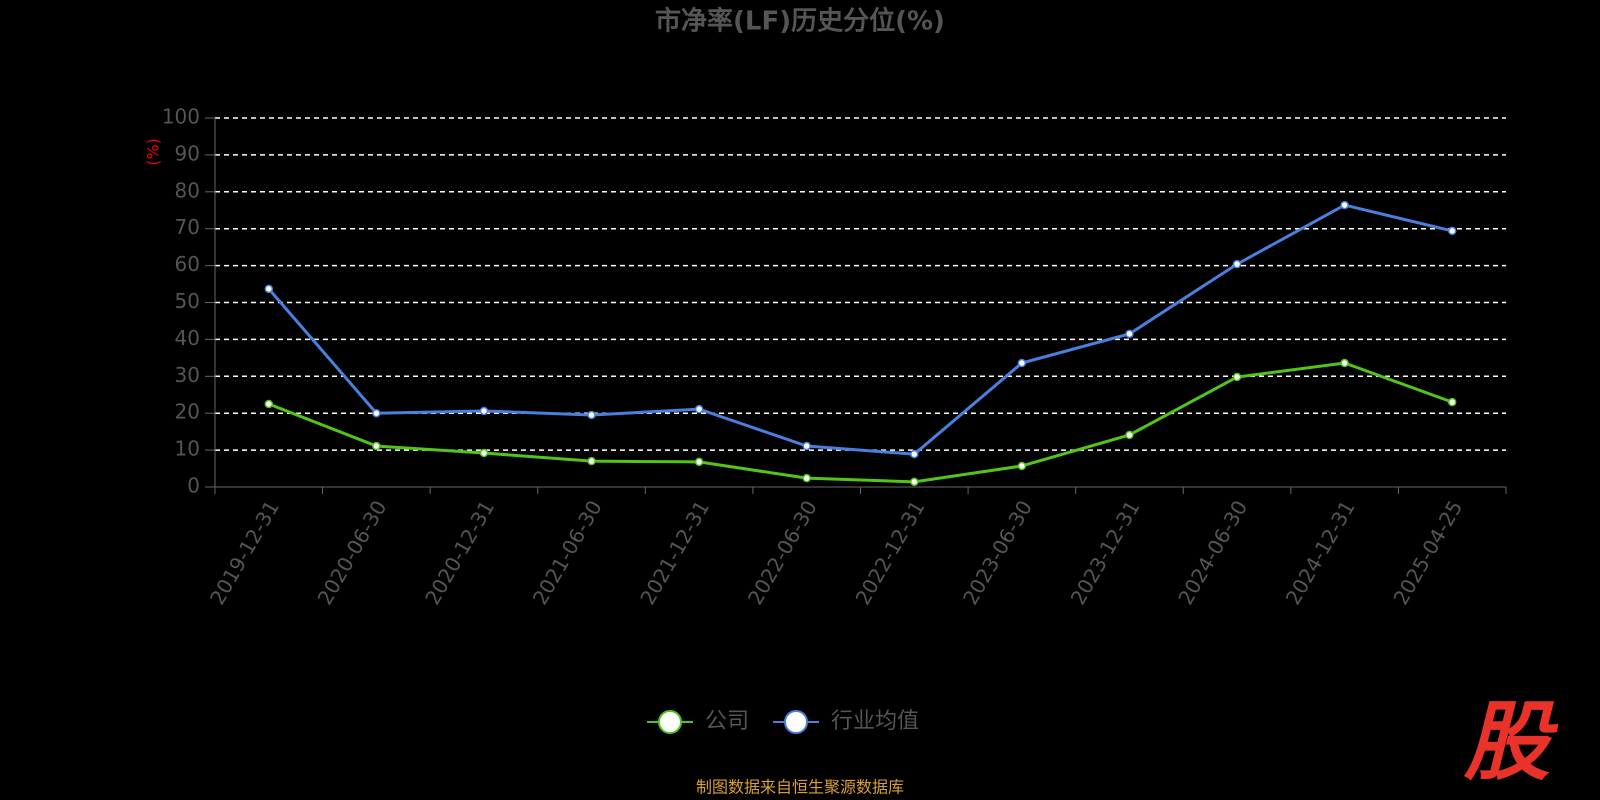 The width and height of the screenshot is (1600, 800). I want to click on x-tick-label: 2020-06-30, so click(352, 552).